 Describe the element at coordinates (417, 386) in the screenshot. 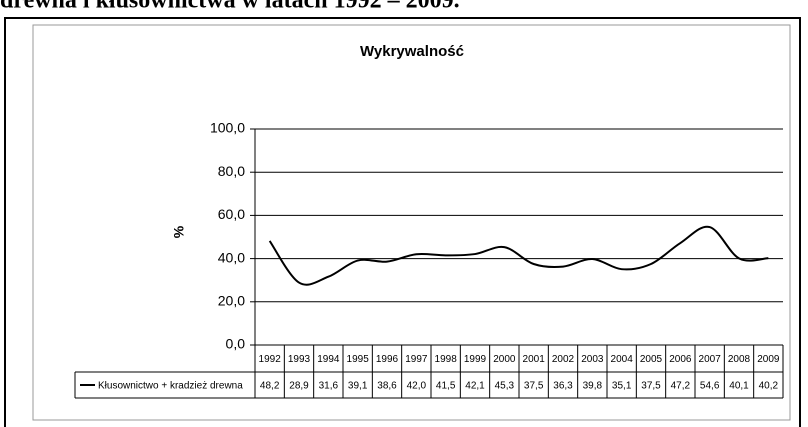

I see `data-label: 42,0` at that location.